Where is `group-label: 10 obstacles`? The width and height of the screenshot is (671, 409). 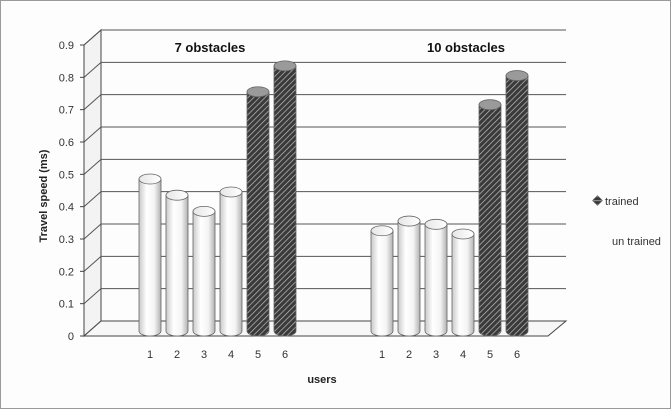
group-label: 10 obstacles is located at coordinates (466, 47).